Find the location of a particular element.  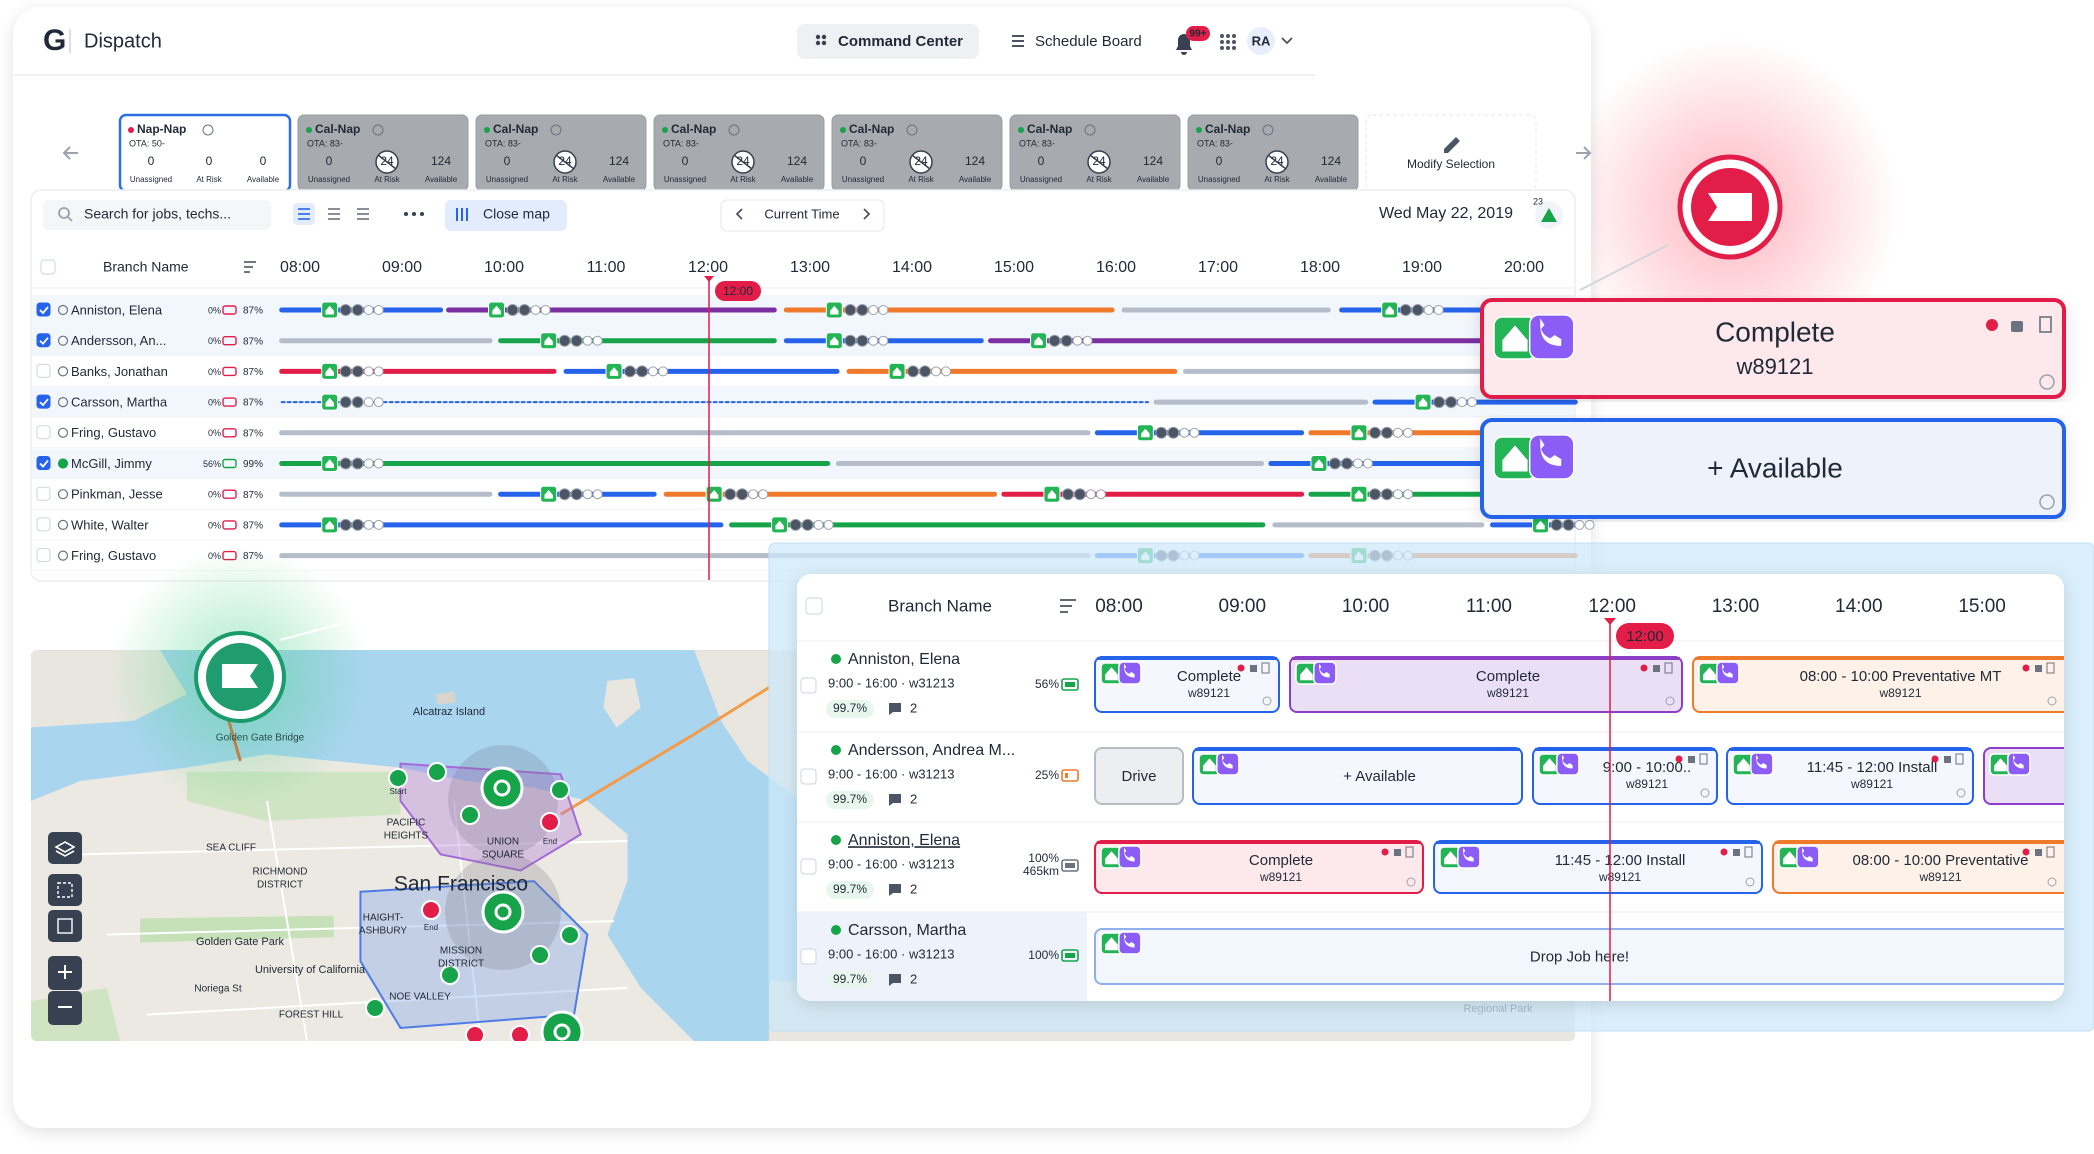

score: 87% is located at coordinates (253, 403).